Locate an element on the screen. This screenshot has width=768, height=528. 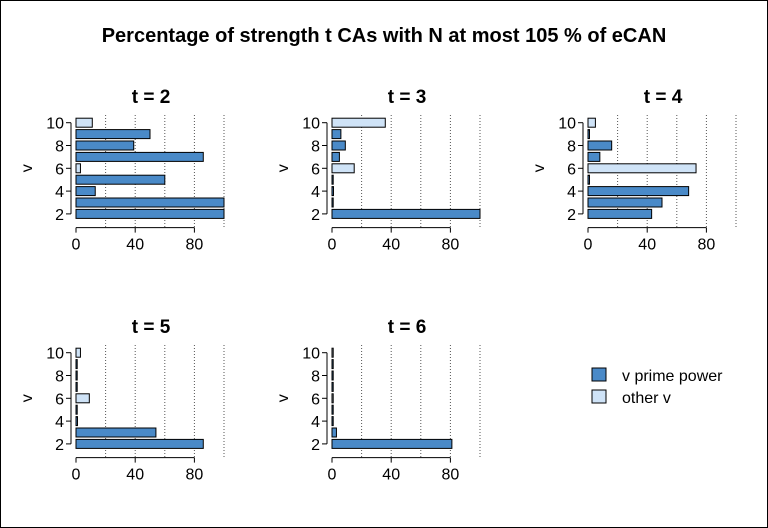
panel-t4: t = 4 0 40 80 2 4 6 8 10 v is located at coordinates (634, 170).